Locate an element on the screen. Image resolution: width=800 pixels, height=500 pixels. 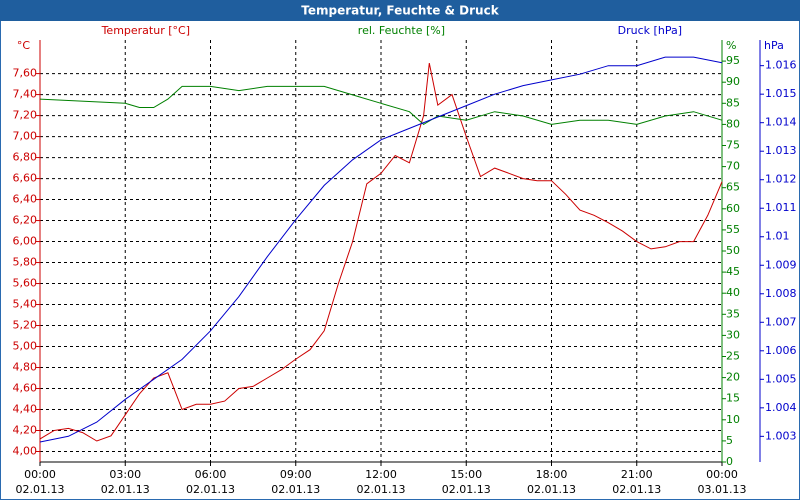
y2-tick-label: 70 is located at coordinates (733, 166).